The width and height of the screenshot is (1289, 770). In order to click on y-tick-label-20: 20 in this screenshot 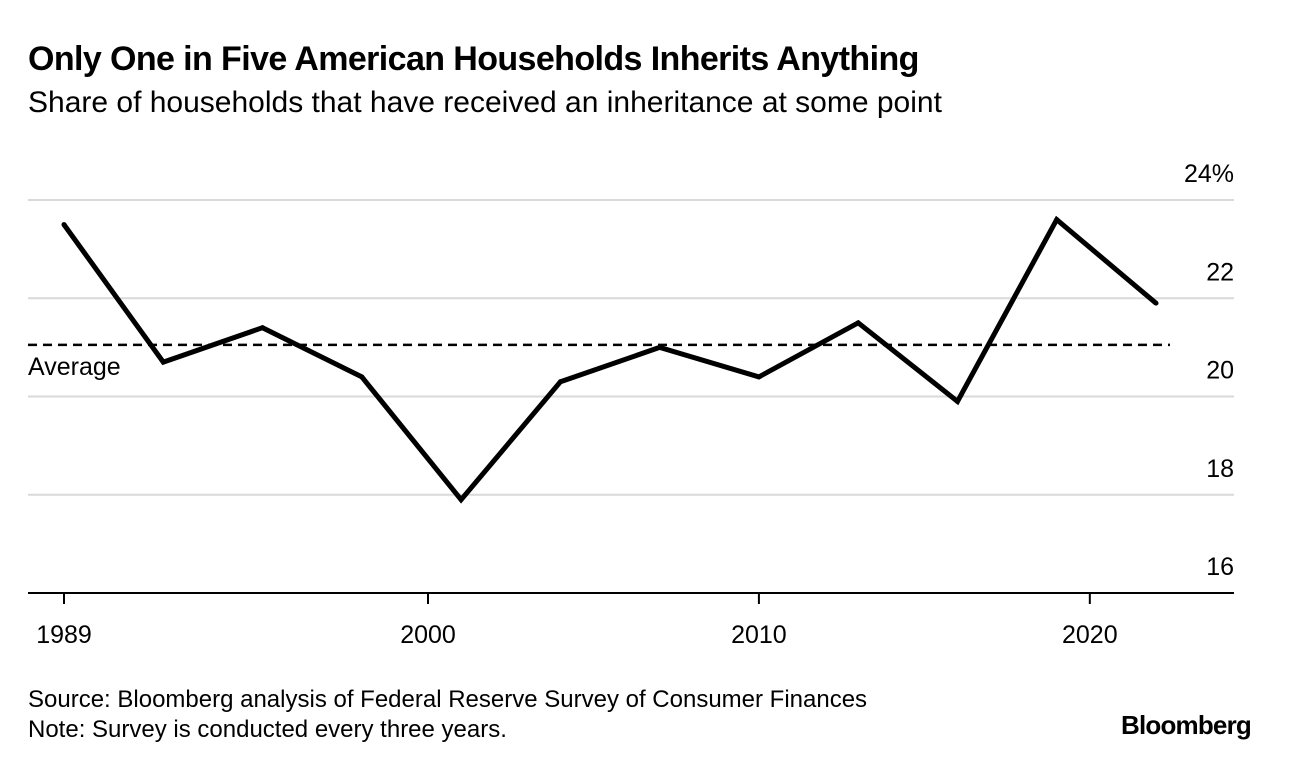, I will do `click(1220, 371)`.